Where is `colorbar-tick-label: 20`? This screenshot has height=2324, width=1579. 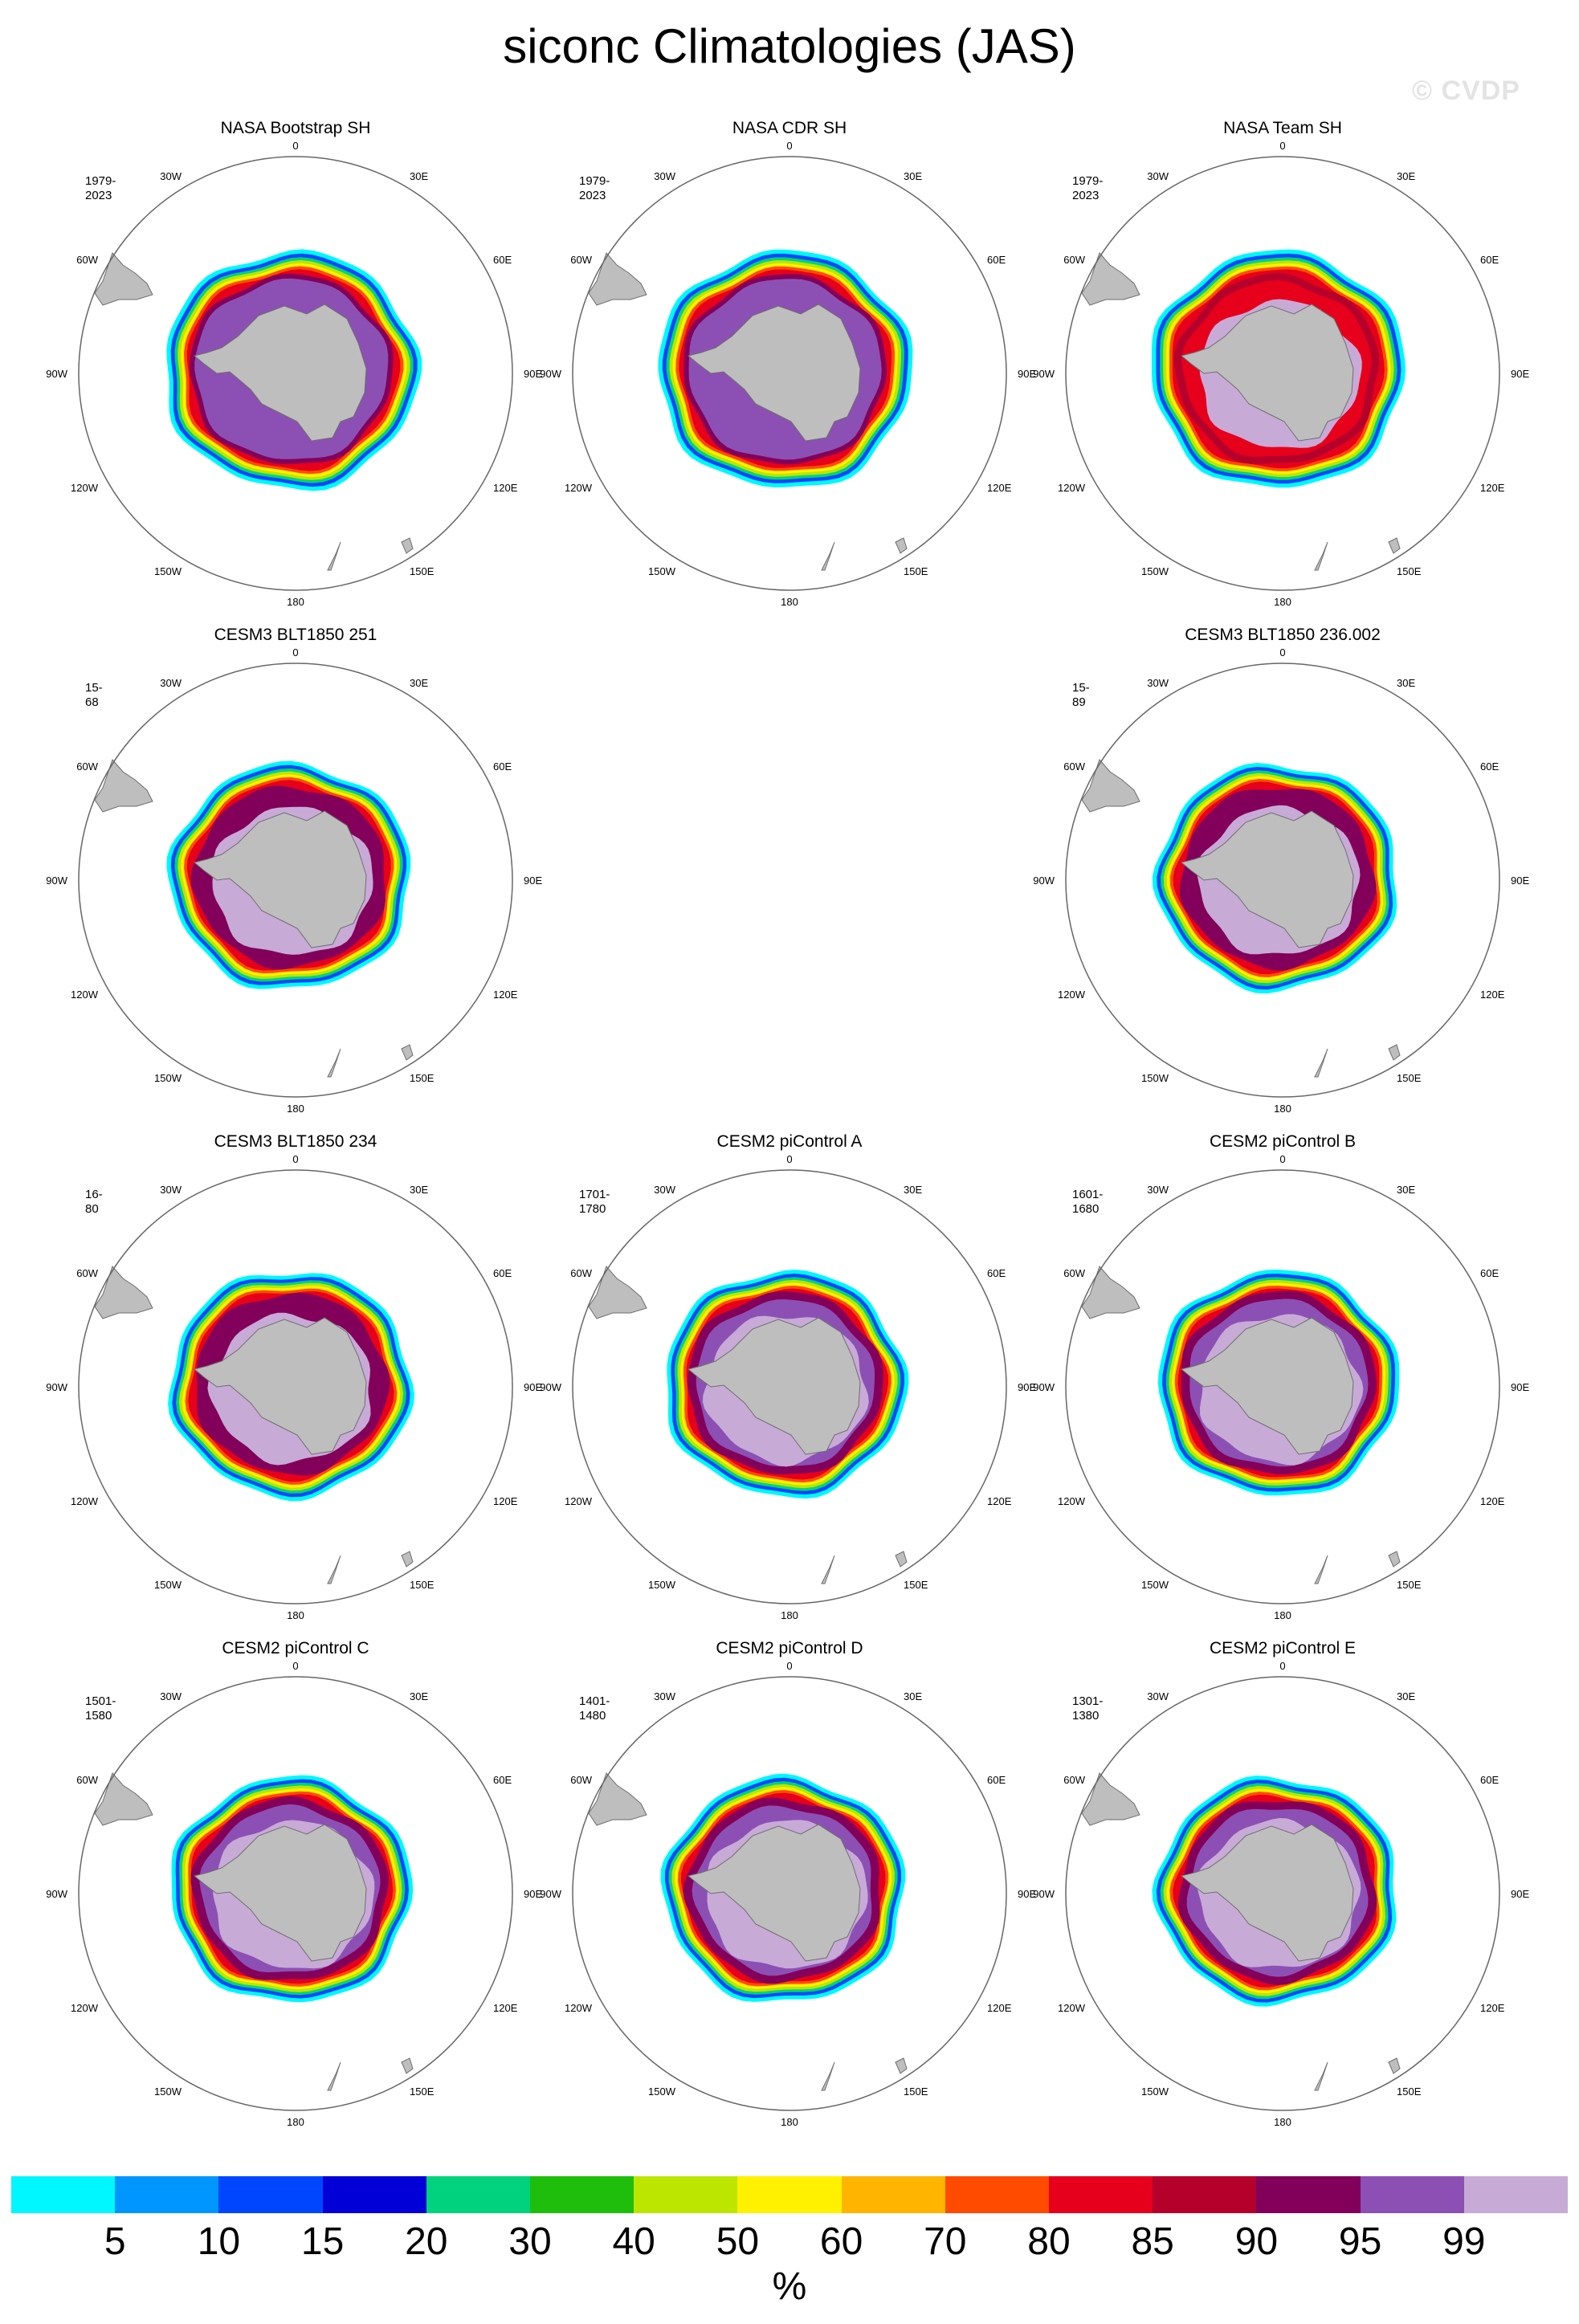
colorbar-tick-label: 20 is located at coordinates (426, 2242).